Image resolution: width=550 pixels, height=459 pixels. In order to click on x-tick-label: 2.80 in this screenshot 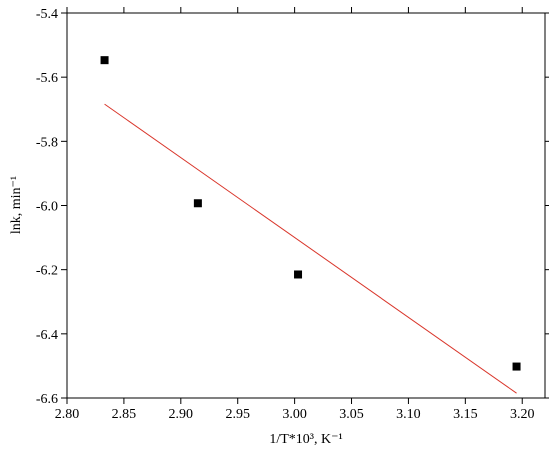, I will do `click(67, 414)`.